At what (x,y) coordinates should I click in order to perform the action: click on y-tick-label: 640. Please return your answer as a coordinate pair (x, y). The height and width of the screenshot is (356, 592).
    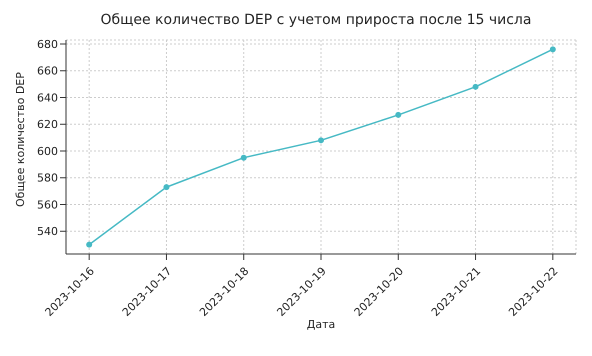
    Looking at the image, I should click on (47, 97).